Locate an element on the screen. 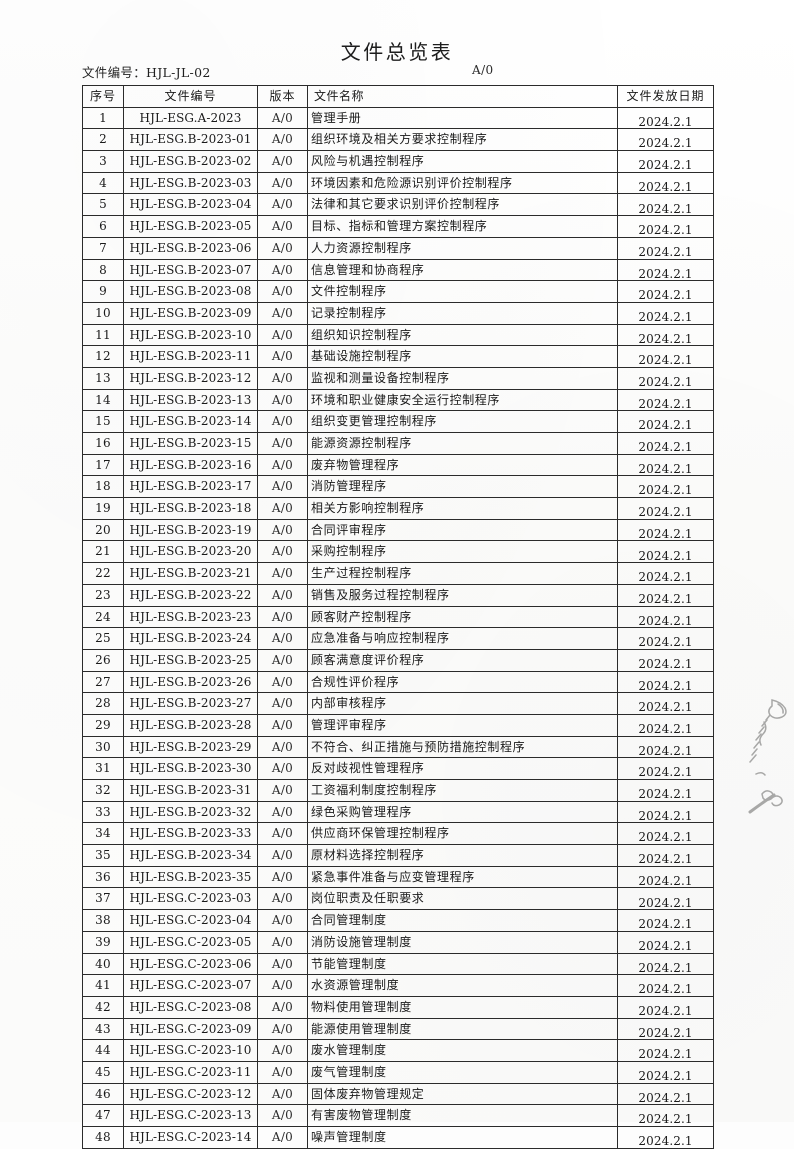 Image resolution: width=794 pixels, height=1149 pixels. cell-code: HJL-ESG.C-2023-12 is located at coordinates (190, 1094).